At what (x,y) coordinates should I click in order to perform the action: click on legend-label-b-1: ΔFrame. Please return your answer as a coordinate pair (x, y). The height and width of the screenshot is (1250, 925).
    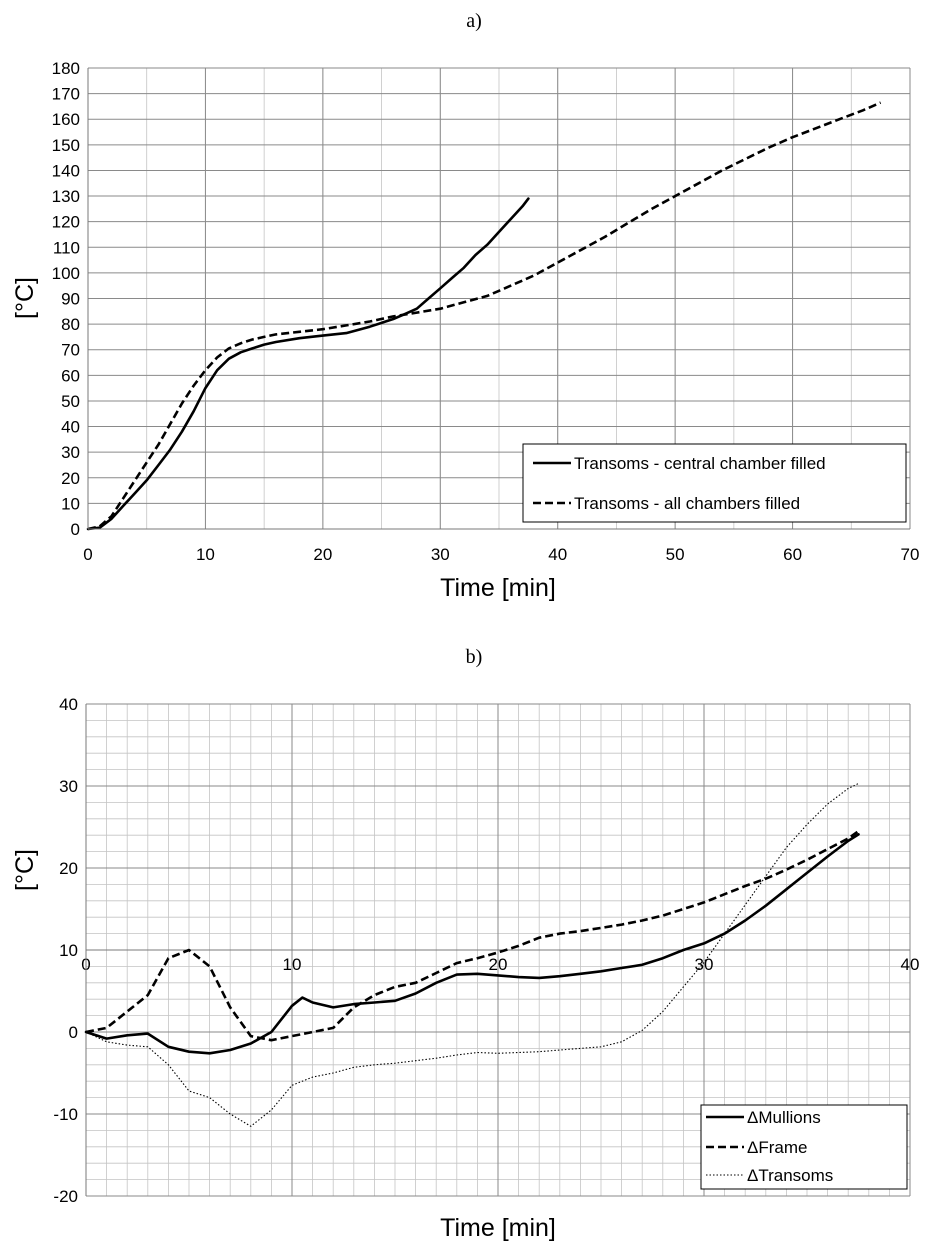
    Looking at the image, I should click on (777, 1147).